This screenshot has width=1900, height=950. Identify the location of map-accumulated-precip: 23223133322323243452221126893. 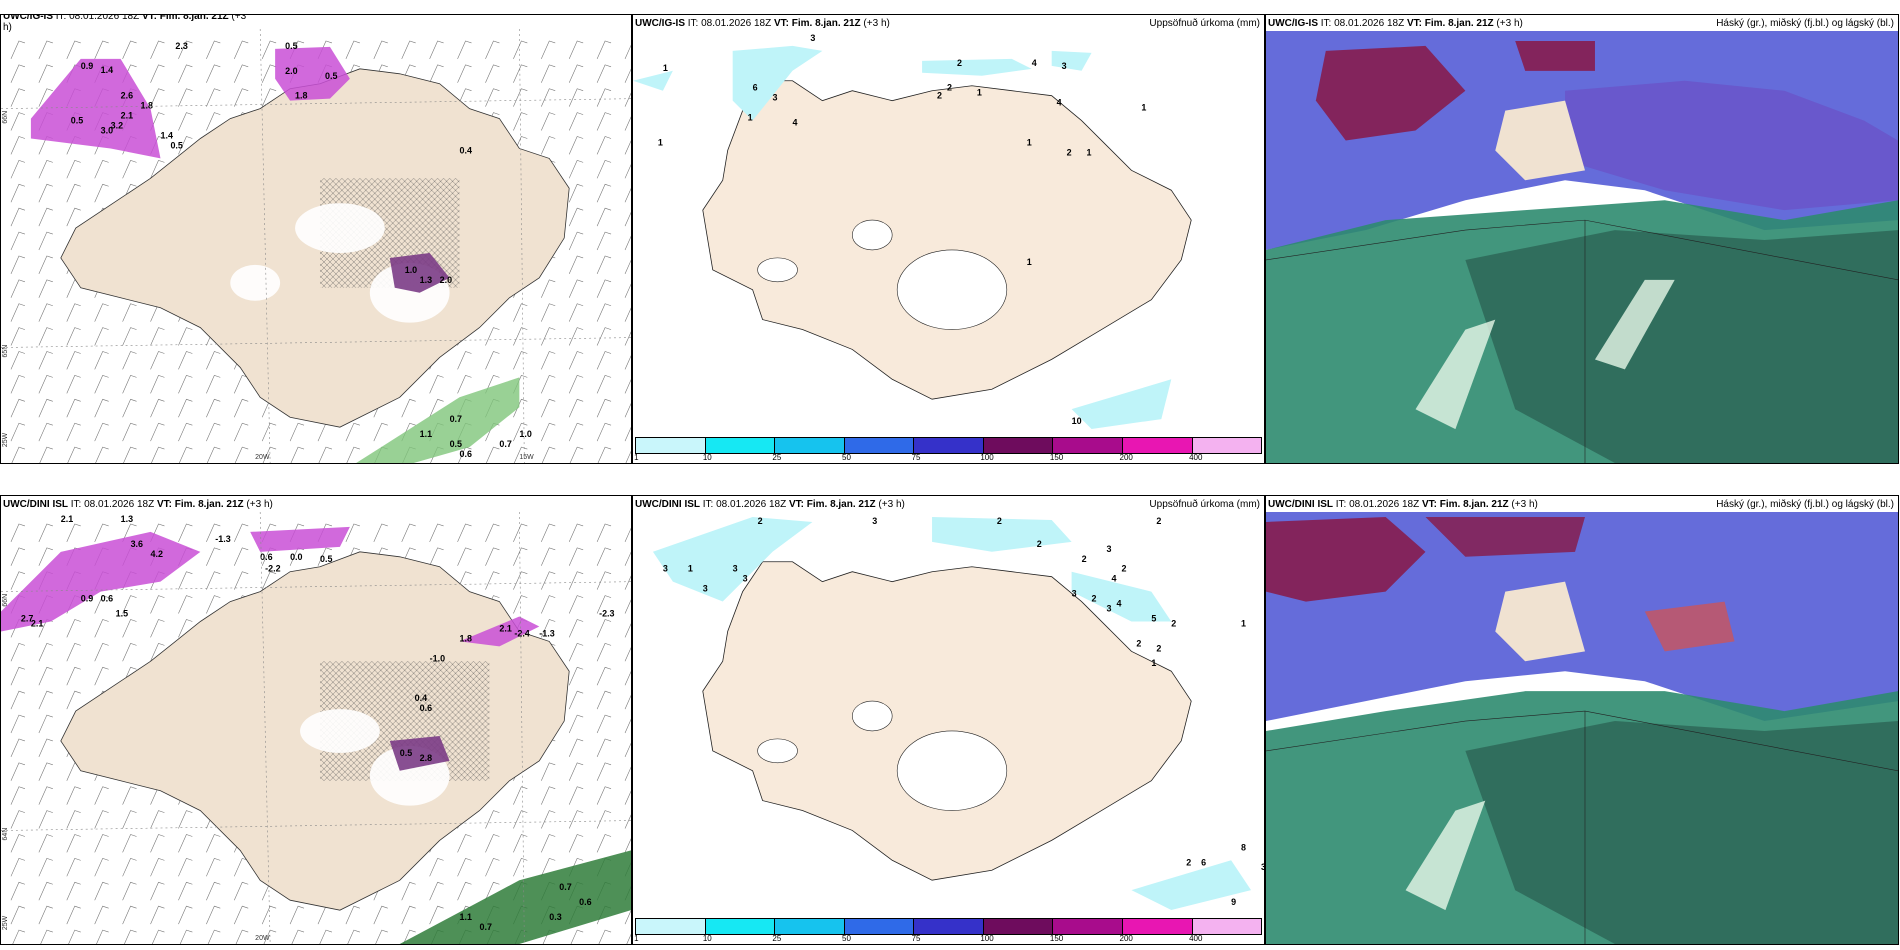
(948, 715).